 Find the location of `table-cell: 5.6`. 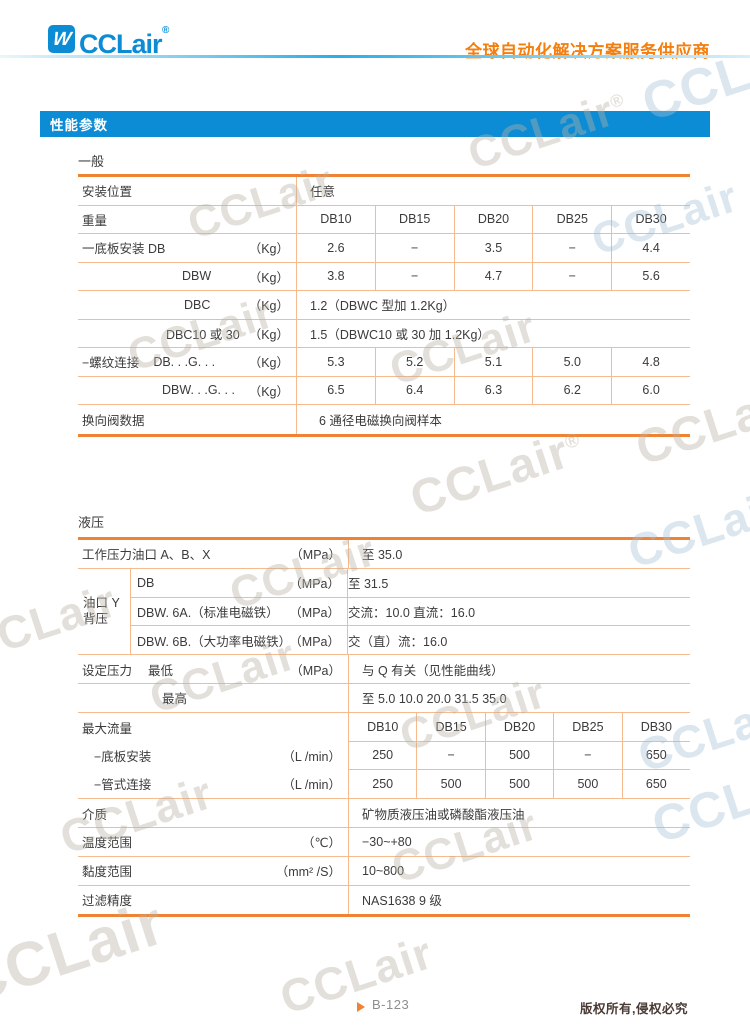

table-cell: 5.6 is located at coordinates (650, 276).